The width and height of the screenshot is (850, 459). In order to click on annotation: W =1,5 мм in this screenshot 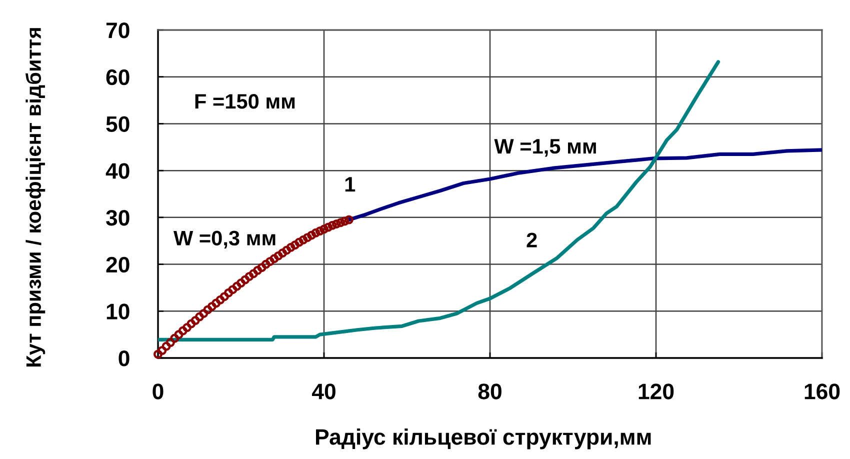, I will do `click(545, 148)`.